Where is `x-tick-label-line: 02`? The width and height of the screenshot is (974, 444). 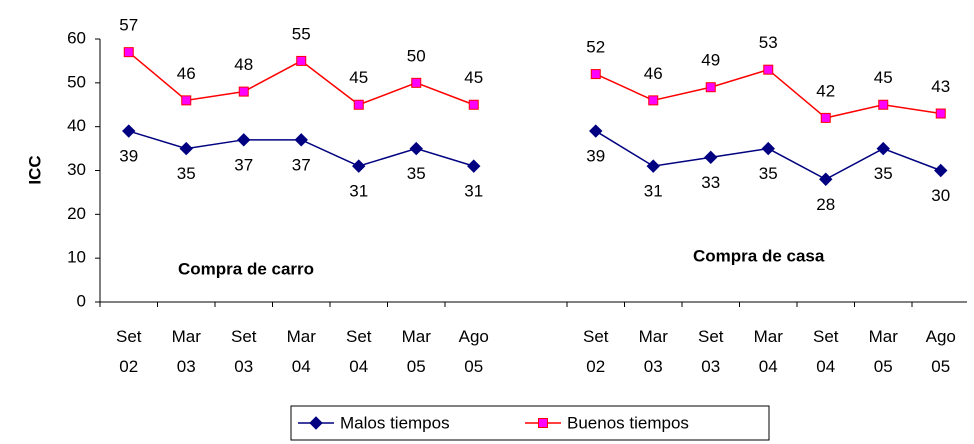
x-tick-label-line: 02 is located at coordinates (128, 366).